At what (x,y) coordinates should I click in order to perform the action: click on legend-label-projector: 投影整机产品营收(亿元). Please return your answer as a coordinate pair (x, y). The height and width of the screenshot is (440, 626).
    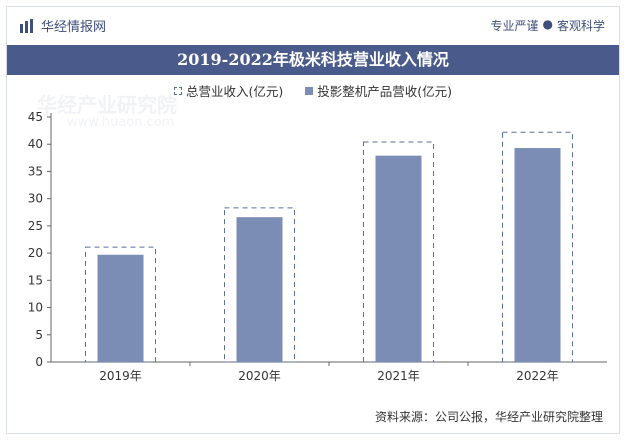
    Looking at the image, I should click on (385, 91).